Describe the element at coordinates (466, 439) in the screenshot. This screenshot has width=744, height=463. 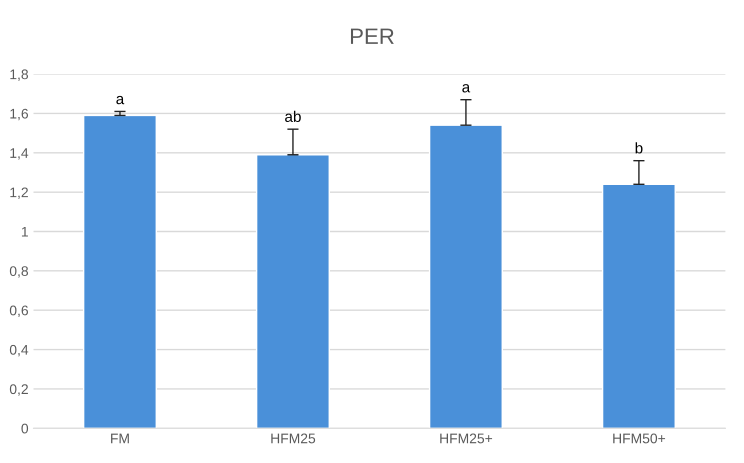
I see `x-tick-label: HFM25+` at that location.